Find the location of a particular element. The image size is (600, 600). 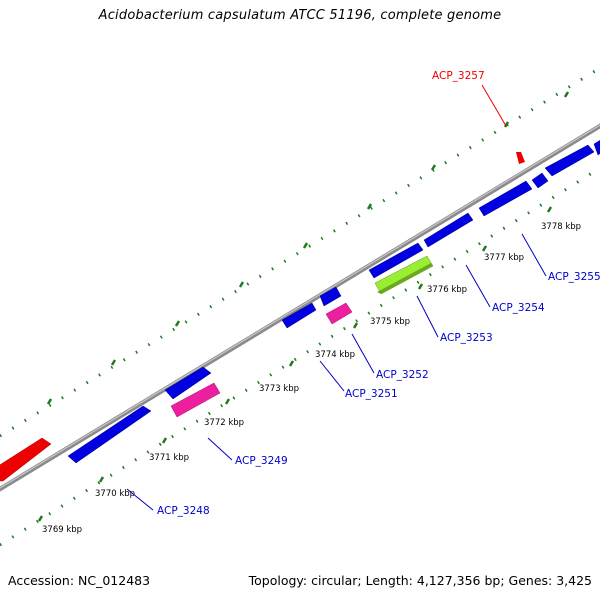

feature-rrna-left is located at coordinates (26, 459).